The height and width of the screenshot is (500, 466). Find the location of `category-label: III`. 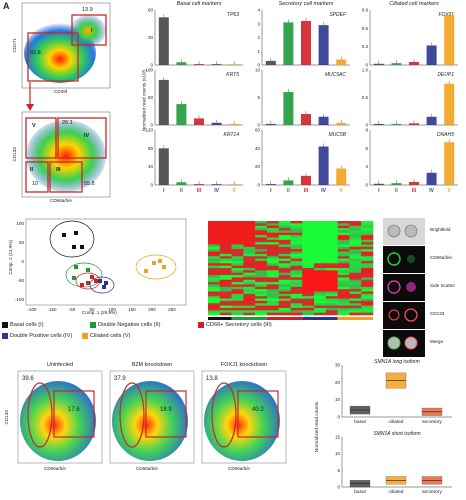

category-label: III is located at coordinates (199, 191).